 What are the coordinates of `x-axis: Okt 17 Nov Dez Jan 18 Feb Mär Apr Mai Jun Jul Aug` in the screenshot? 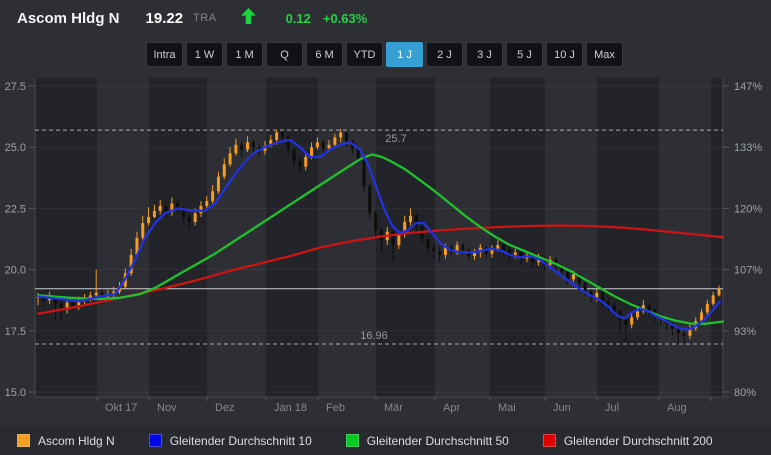 It's located at (404, 405).